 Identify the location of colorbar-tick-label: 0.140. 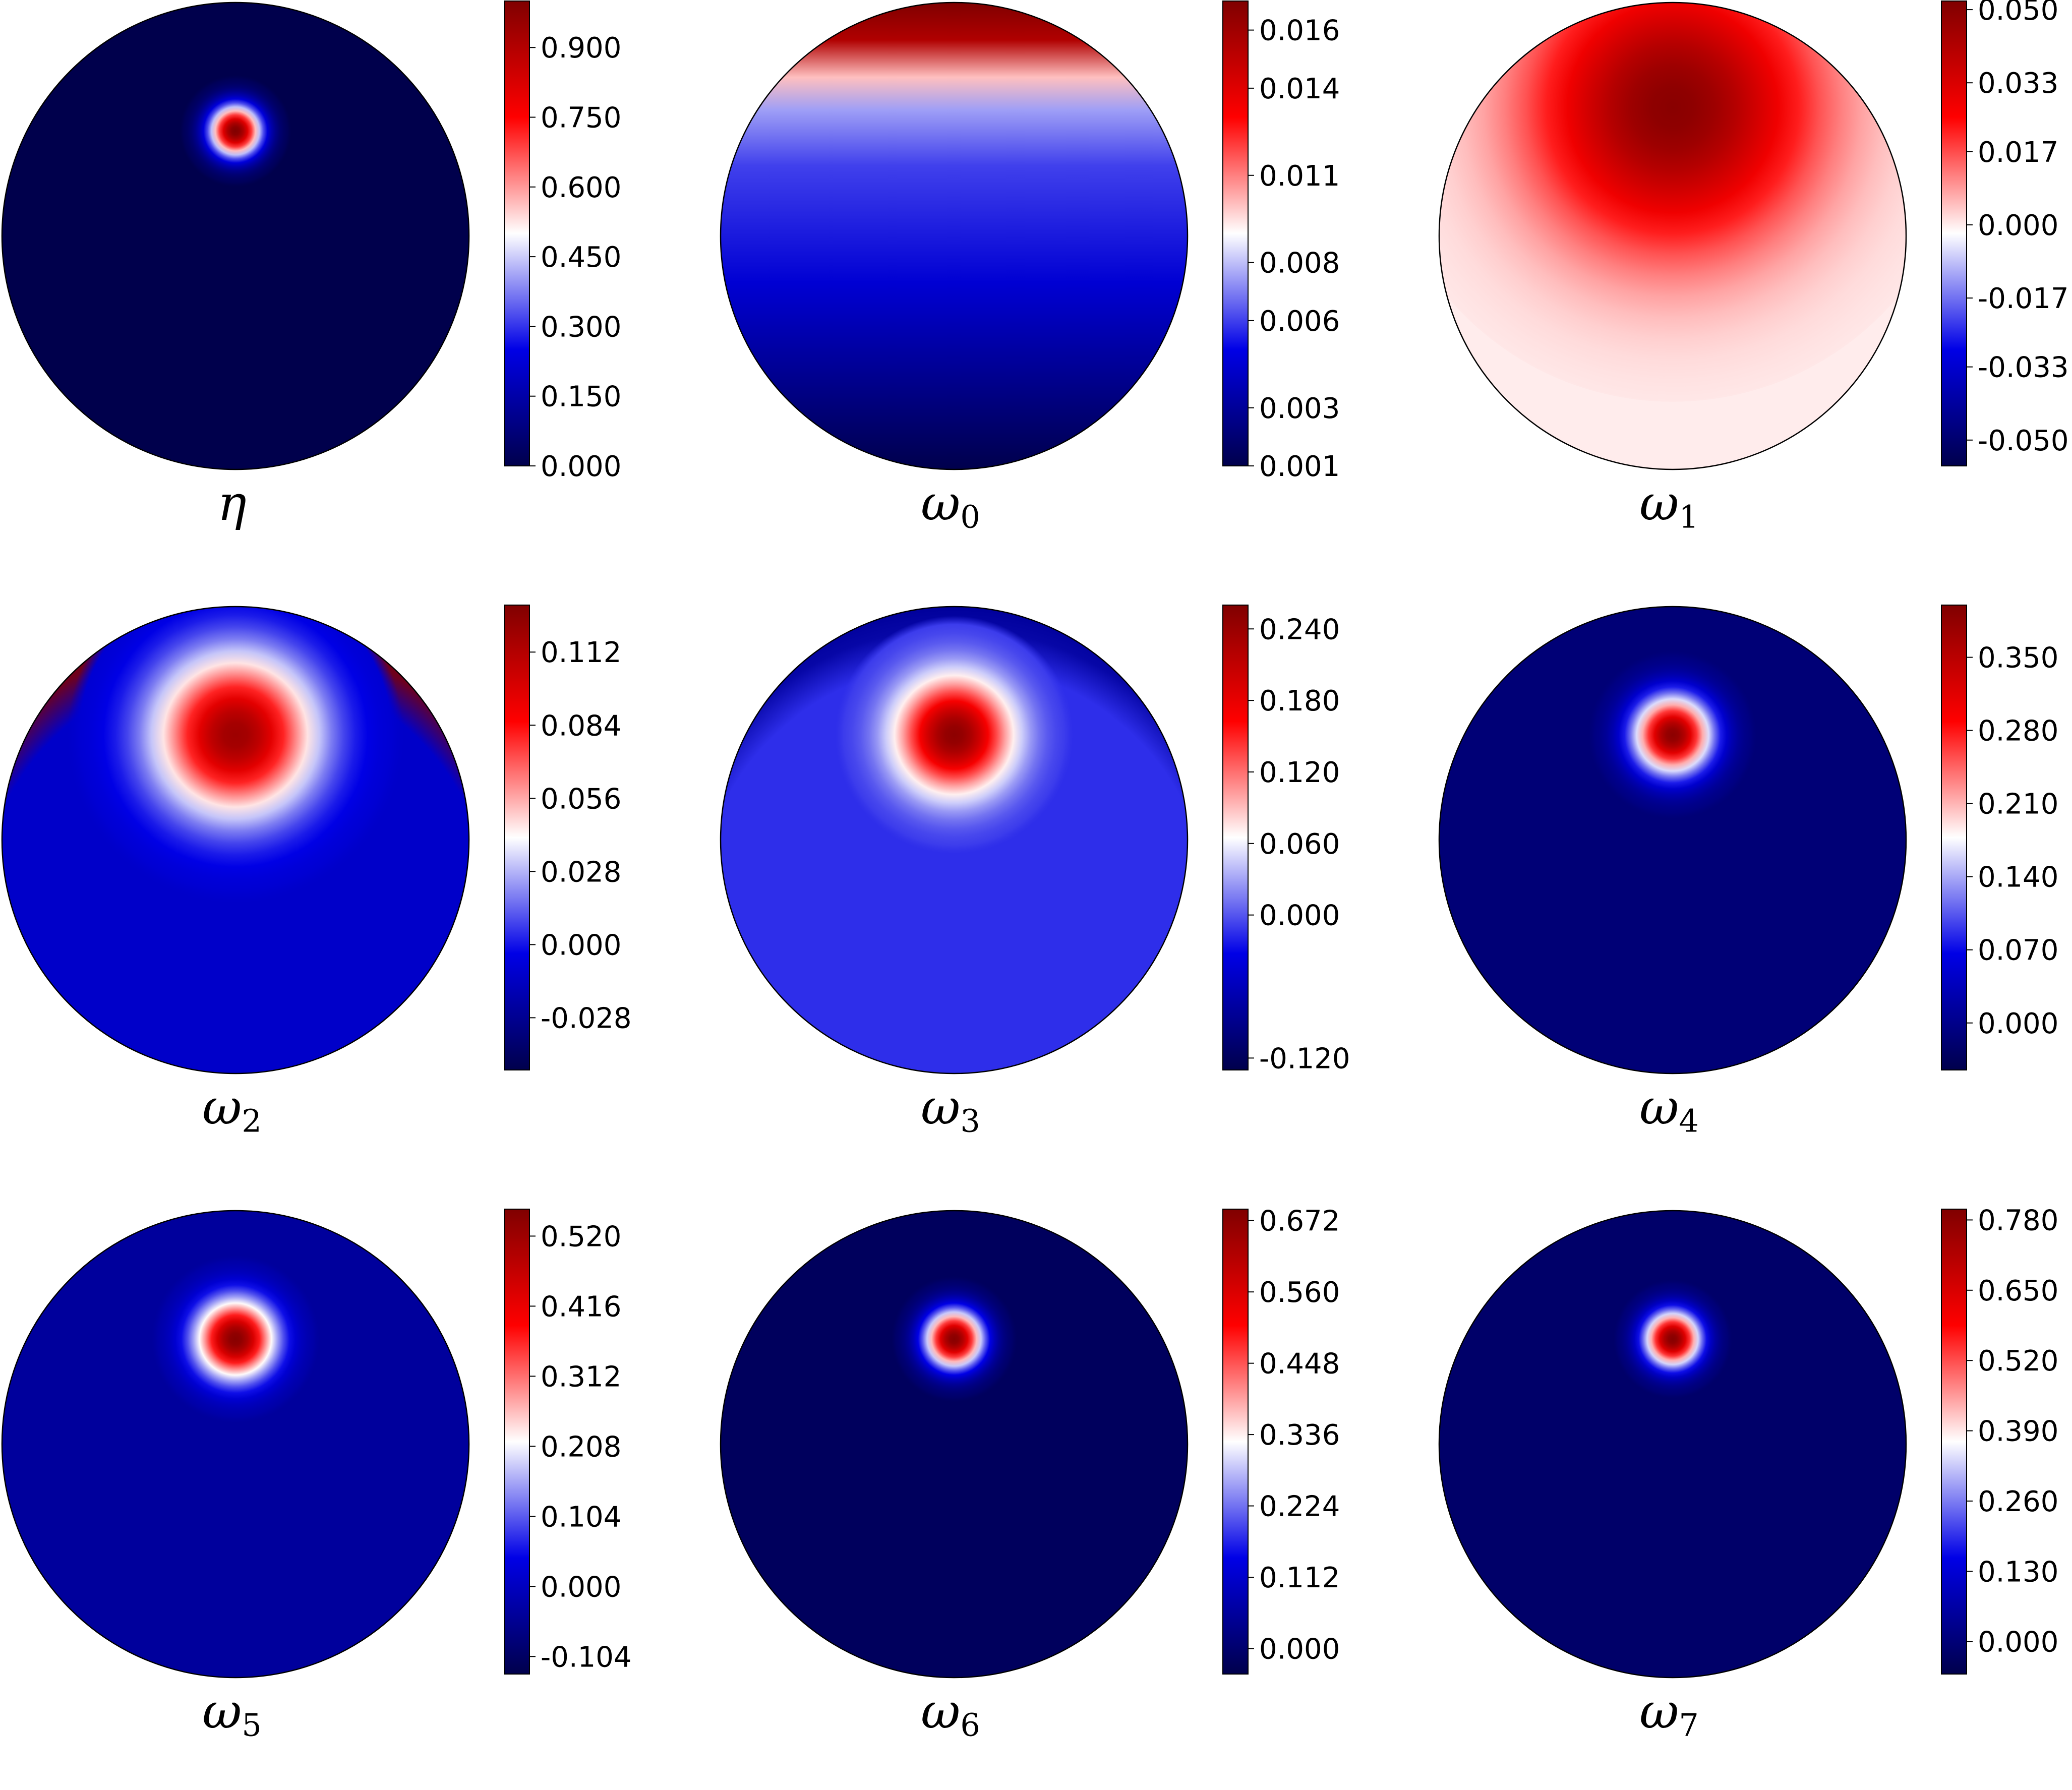
(2018, 878).